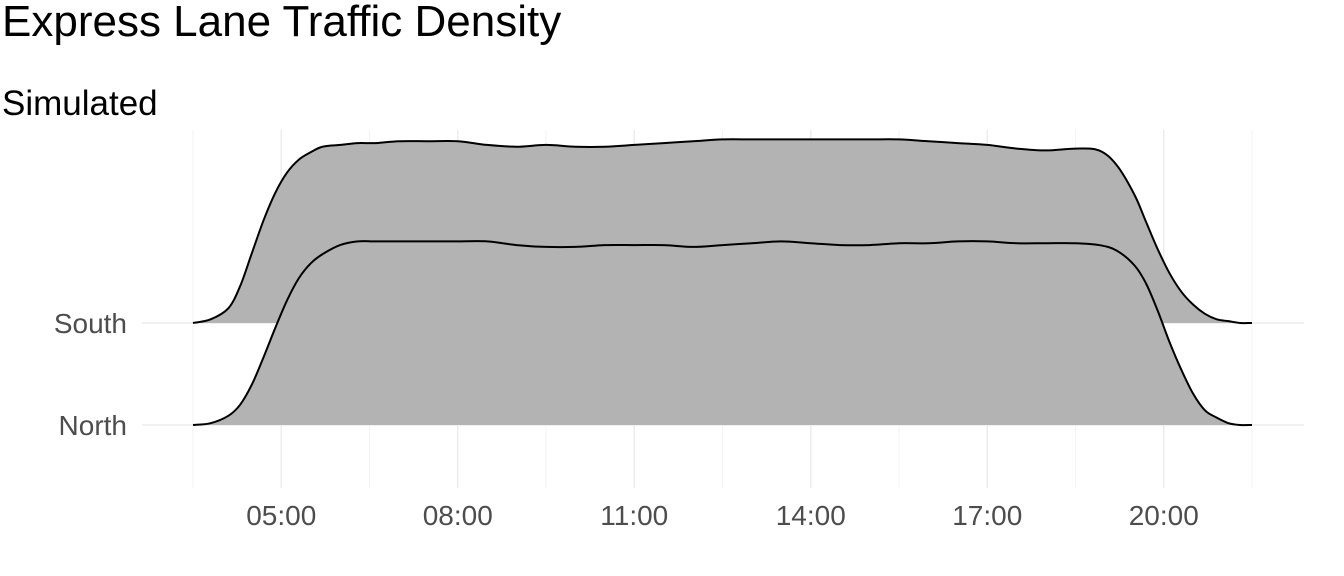 This screenshot has width=1344, height=576. I want to click on x-tick-label-5: 20:00, so click(1164, 515).